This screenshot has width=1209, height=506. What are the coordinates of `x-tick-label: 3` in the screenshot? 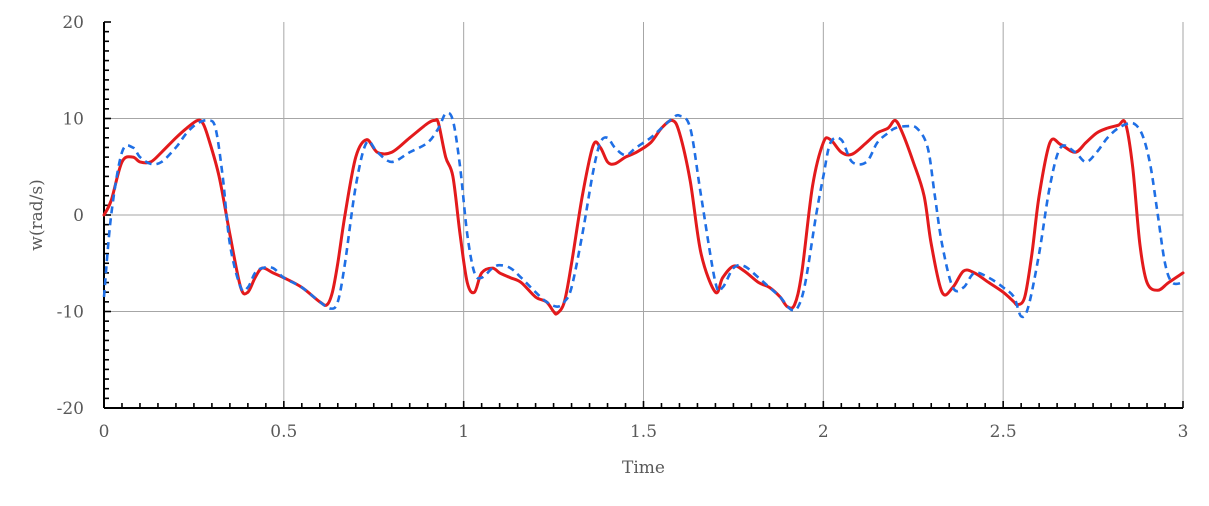 It's located at (1183, 432).